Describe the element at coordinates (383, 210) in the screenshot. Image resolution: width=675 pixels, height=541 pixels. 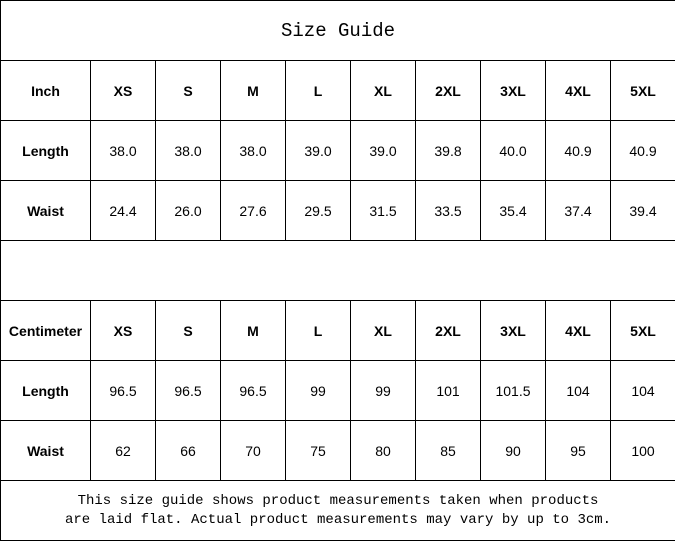
I see `table-cell: 31.5` at that location.